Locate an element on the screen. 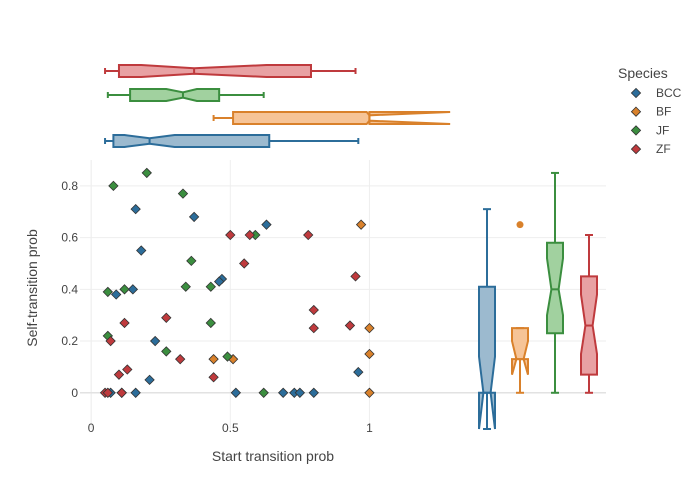 The image size is (700, 500). y-tick-label: 0.8 is located at coordinates (69, 186).